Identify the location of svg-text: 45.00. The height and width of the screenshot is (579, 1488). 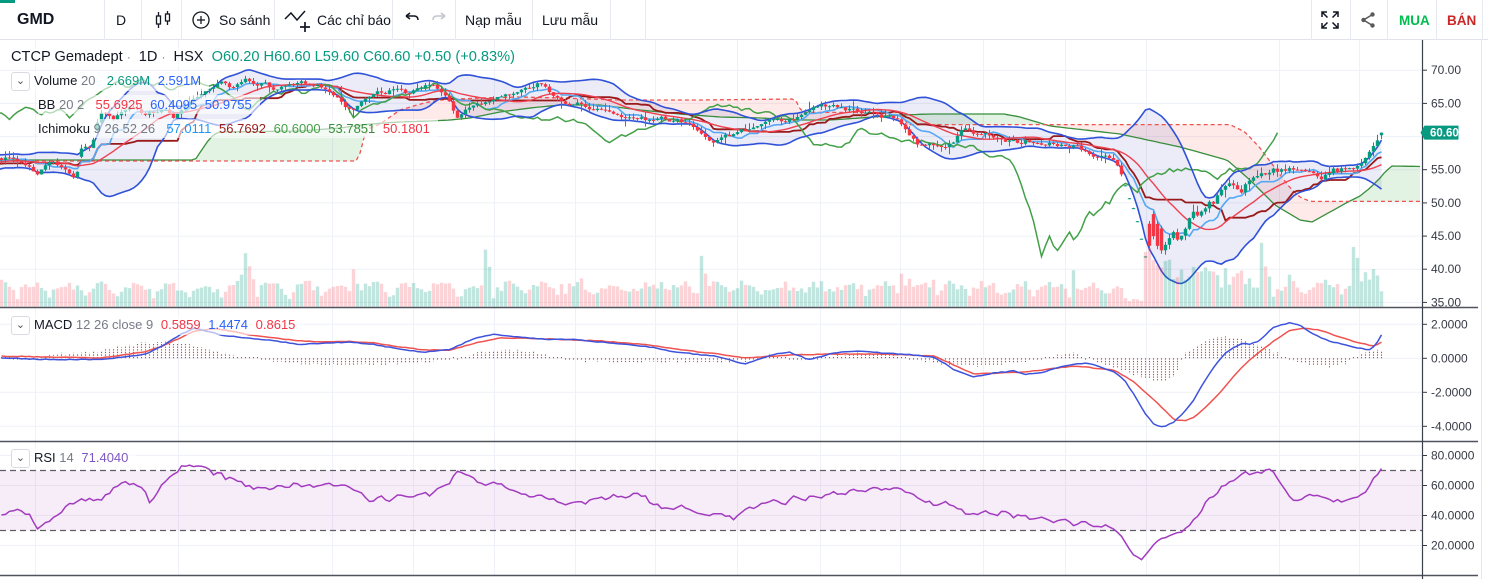
(1446, 236).